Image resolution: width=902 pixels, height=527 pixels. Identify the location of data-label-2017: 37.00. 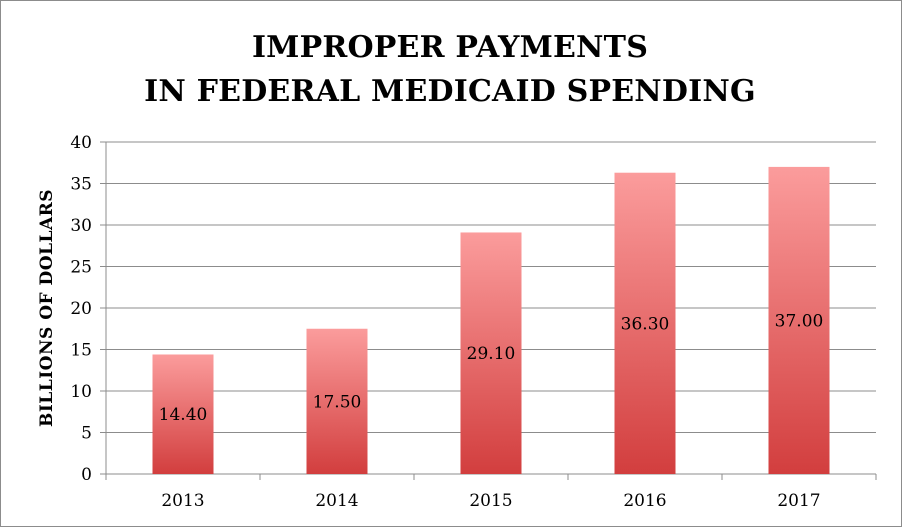
(799, 321).